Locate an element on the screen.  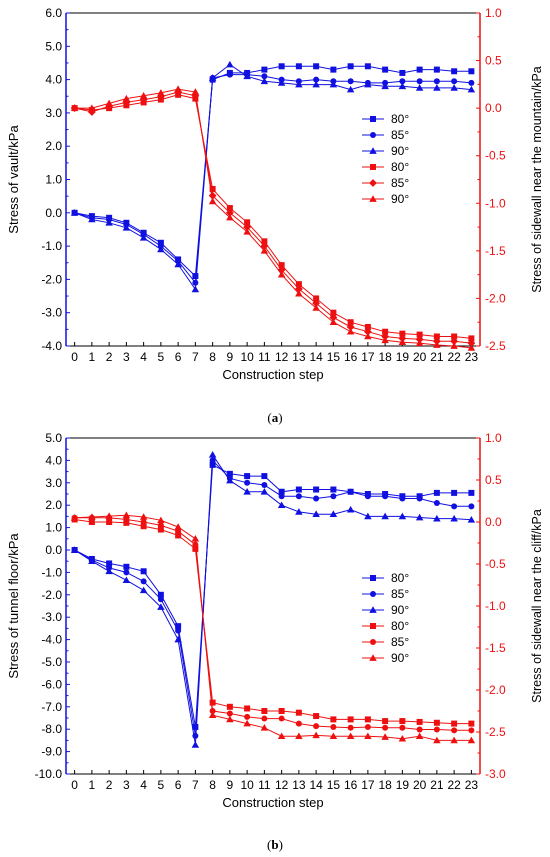
left-y-tick-label: 3.0 is located at coordinates (53, 113).